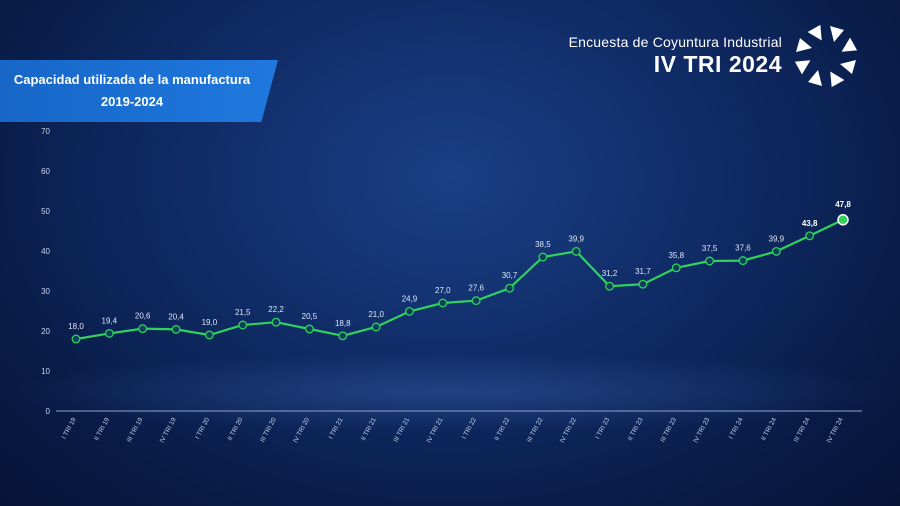 Image resolution: width=900 pixels, height=506 pixels. I want to click on x-tick-label: II TRI 23, so click(636, 429).